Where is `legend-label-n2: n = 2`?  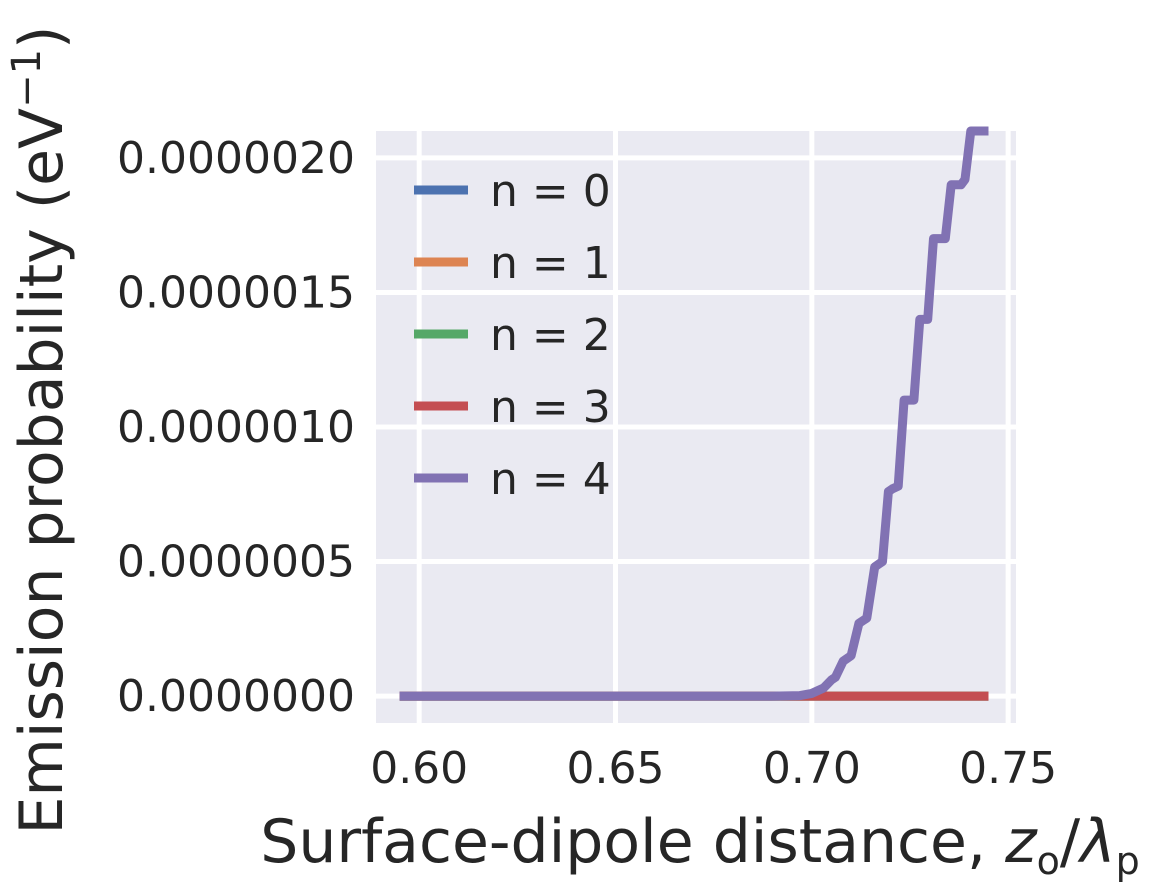 legend-label-n2: n = 2 is located at coordinates (550, 335).